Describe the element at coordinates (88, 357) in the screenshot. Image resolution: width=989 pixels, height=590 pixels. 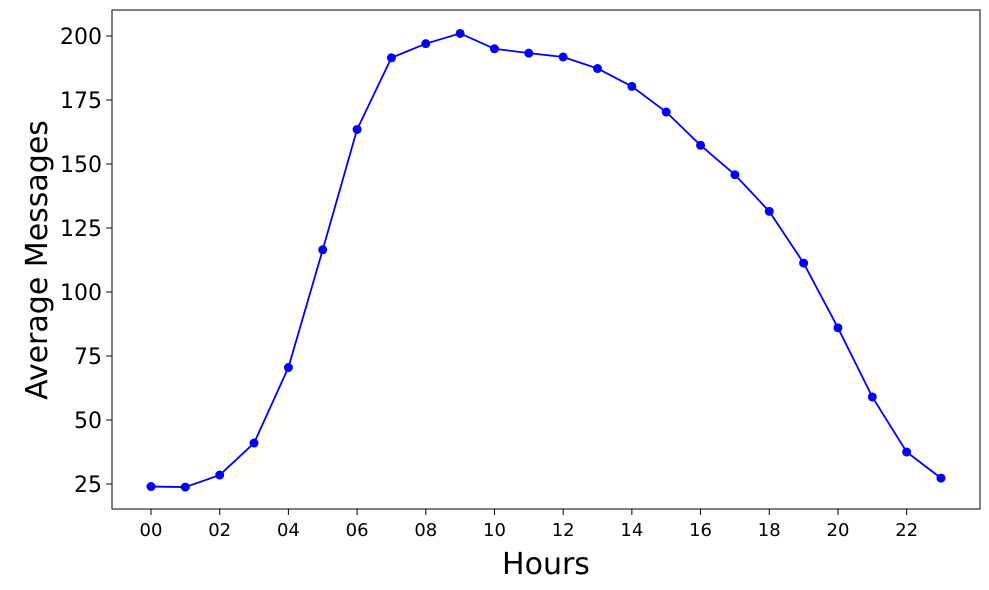
I see `y-tick-label: 75` at that location.